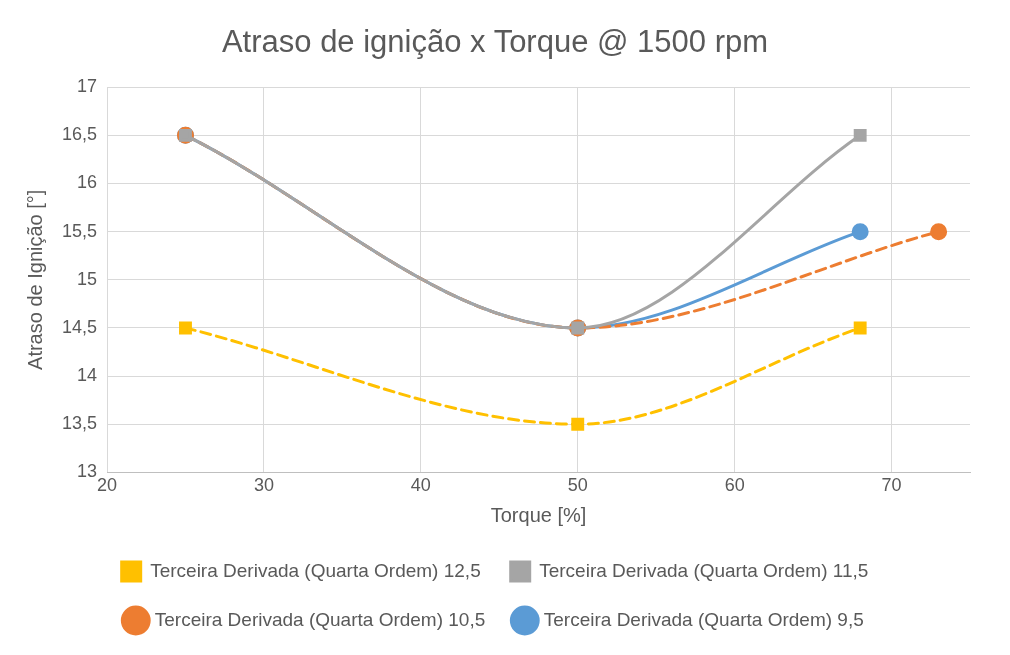 The image size is (1010, 655). Describe the element at coordinates (34, 279) in the screenshot. I see `y-axis-title: Atraso de Ignição [°]` at that location.